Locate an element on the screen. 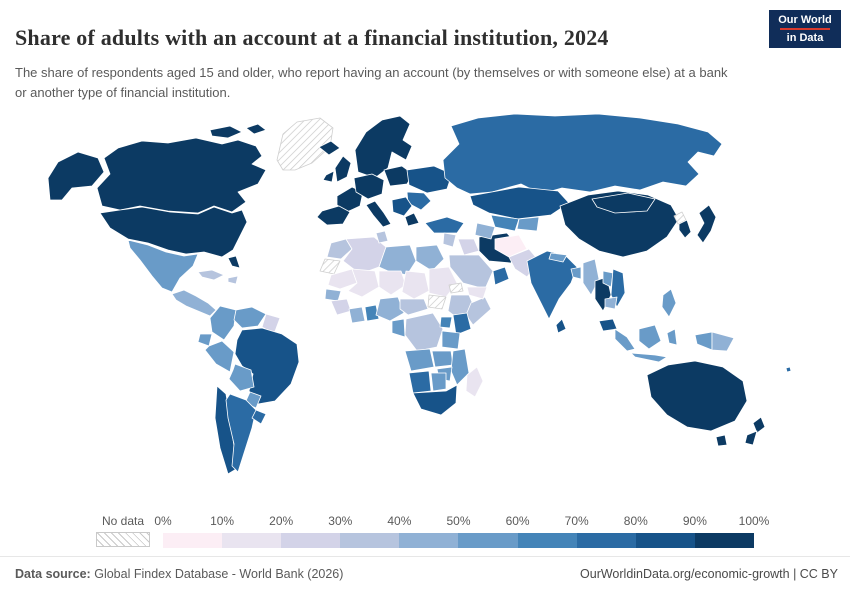 Image resolution: width=850 pixels, height=600 pixels. region-new-zealand is located at coordinates (755, 431).